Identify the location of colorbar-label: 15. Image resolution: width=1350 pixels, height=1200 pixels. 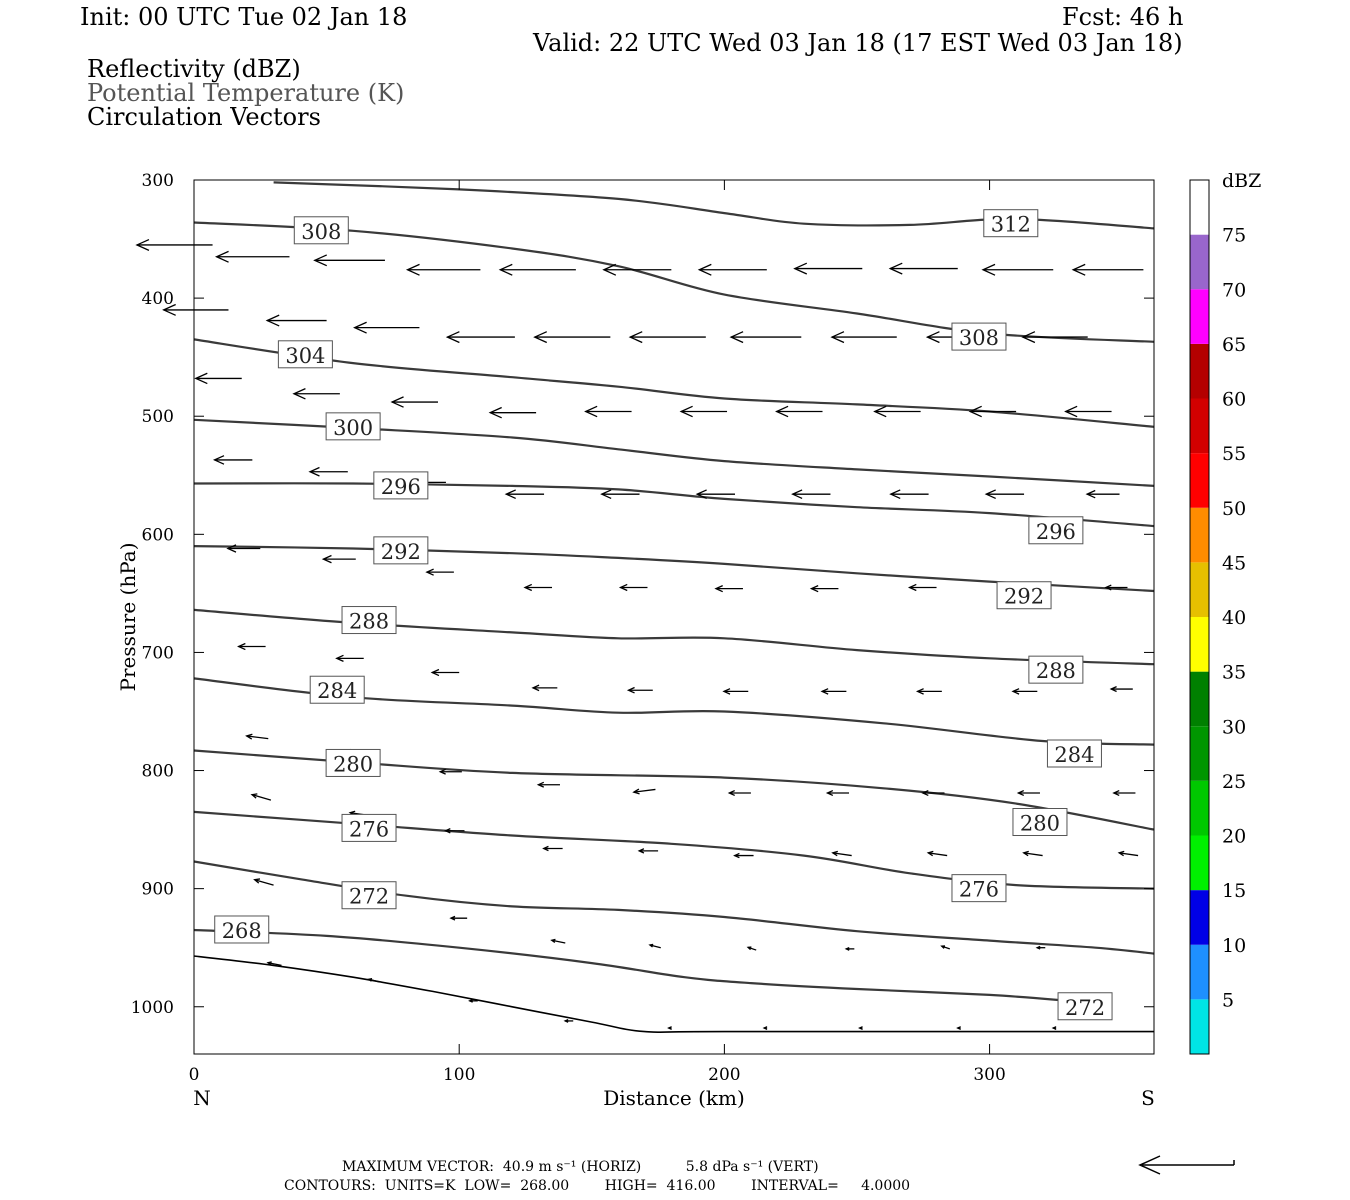
(1234, 891).